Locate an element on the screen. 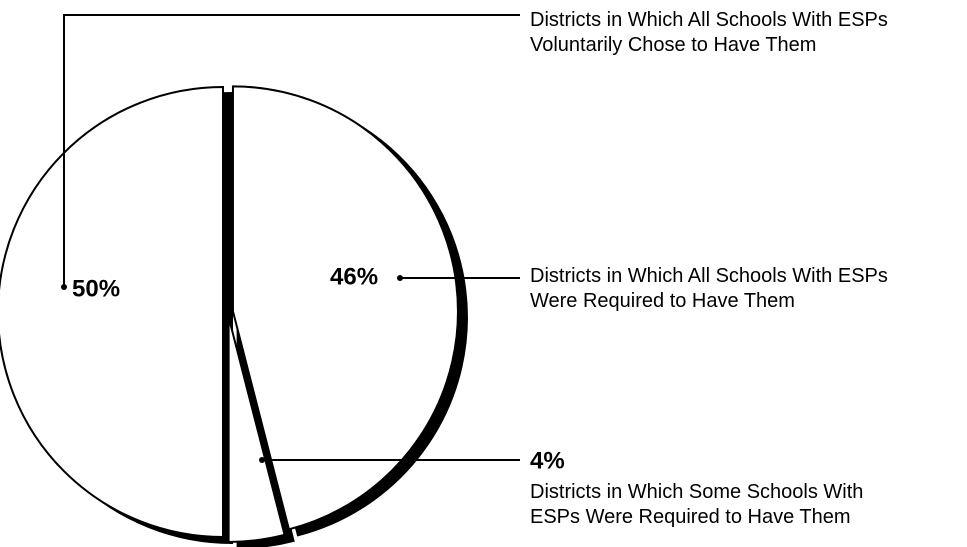 The image size is (967, 547). value-label: 46% is located at coordinates (354, 276).